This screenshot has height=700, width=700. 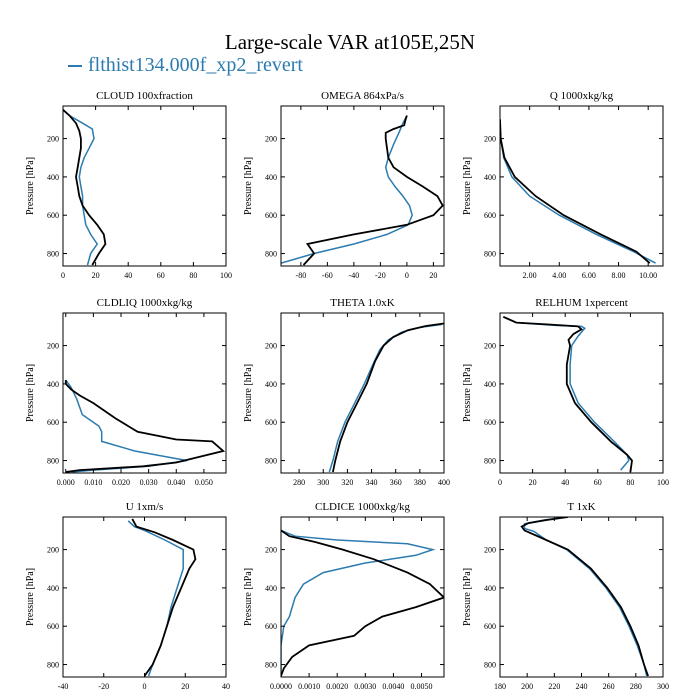 I want to click on x-tick-label: 320, so click(x=347, y=482).